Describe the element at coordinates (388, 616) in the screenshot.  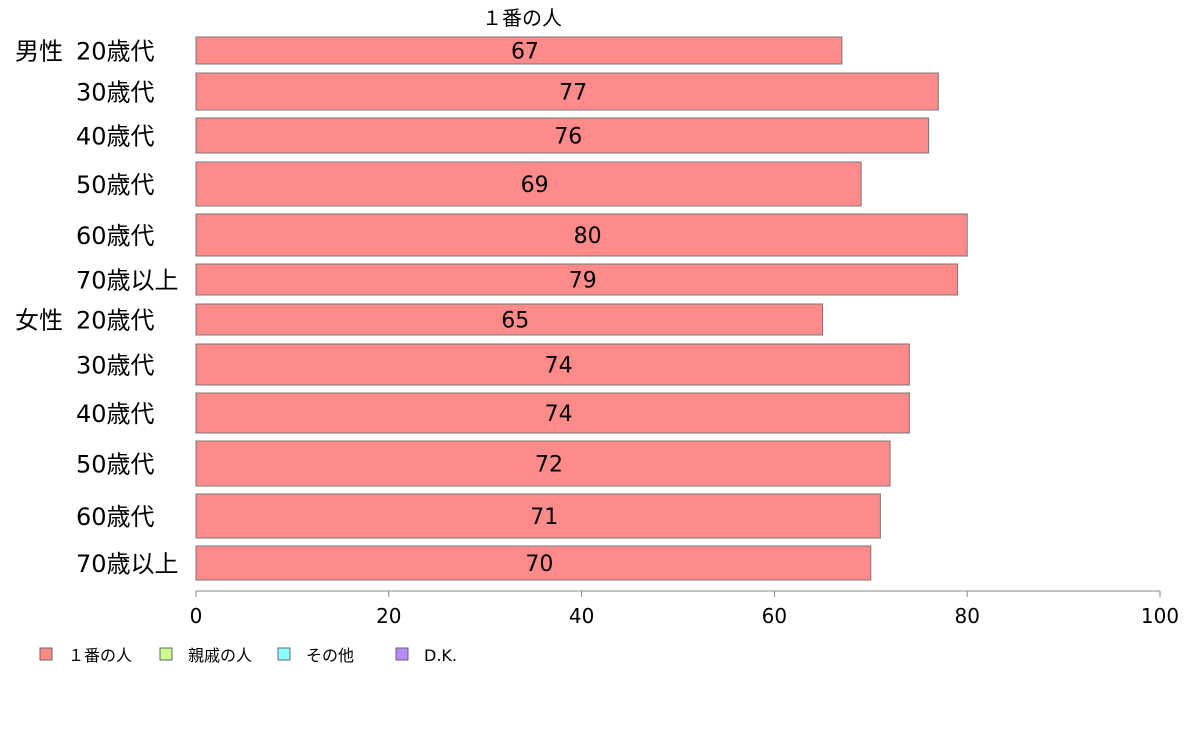
I see `x-tick-label: 20` at that location.